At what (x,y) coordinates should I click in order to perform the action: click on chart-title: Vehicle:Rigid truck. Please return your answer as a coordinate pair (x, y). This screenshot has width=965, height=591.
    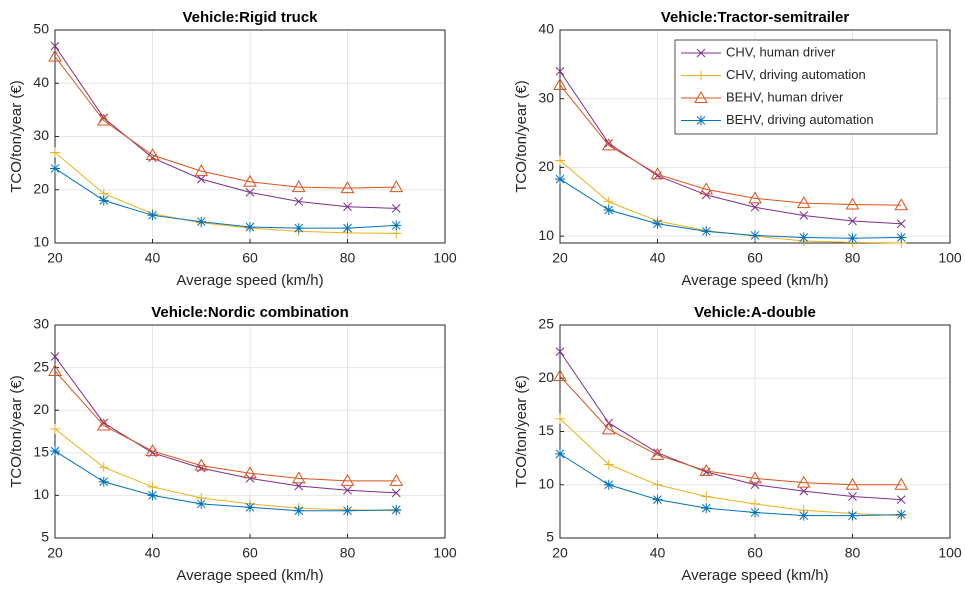
    Looking at the image, I should click on (250, 17).